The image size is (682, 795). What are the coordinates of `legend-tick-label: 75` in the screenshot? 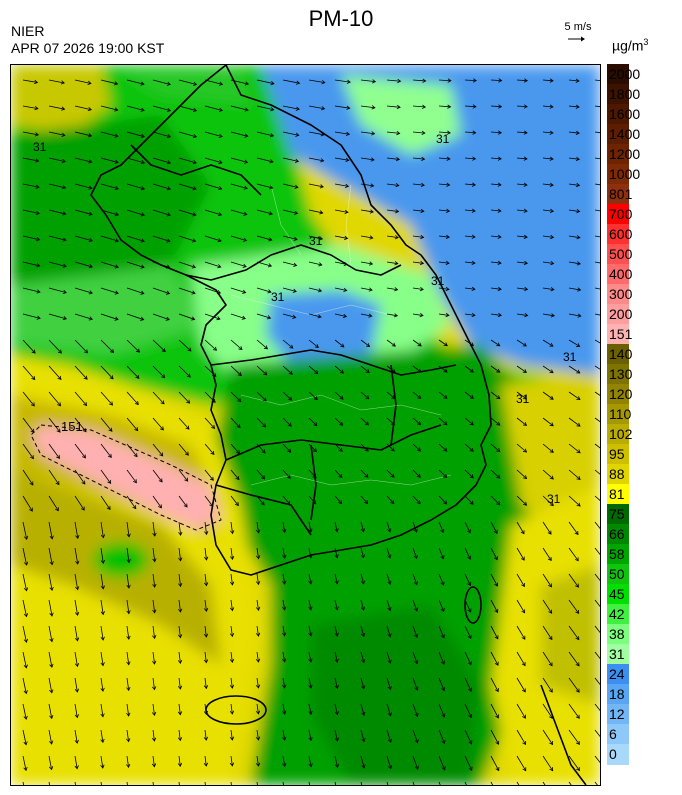 It's located at (617, 514).